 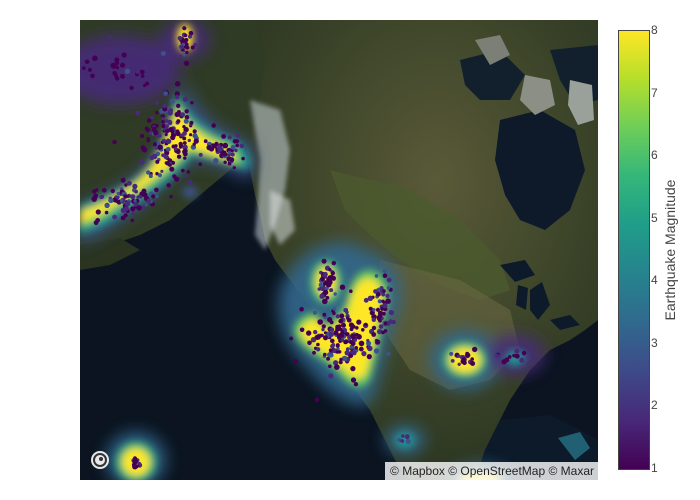 I want to click on attribution-mapbox-link: © Mapbox, so click(x=417, y=471).